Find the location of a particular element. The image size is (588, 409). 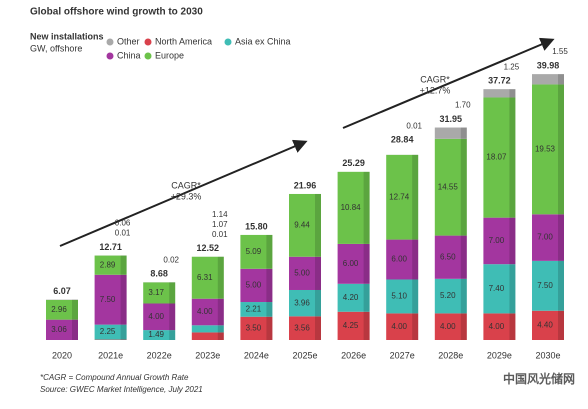

x-tick-label: 2030e is located at coordinates (547, 355).